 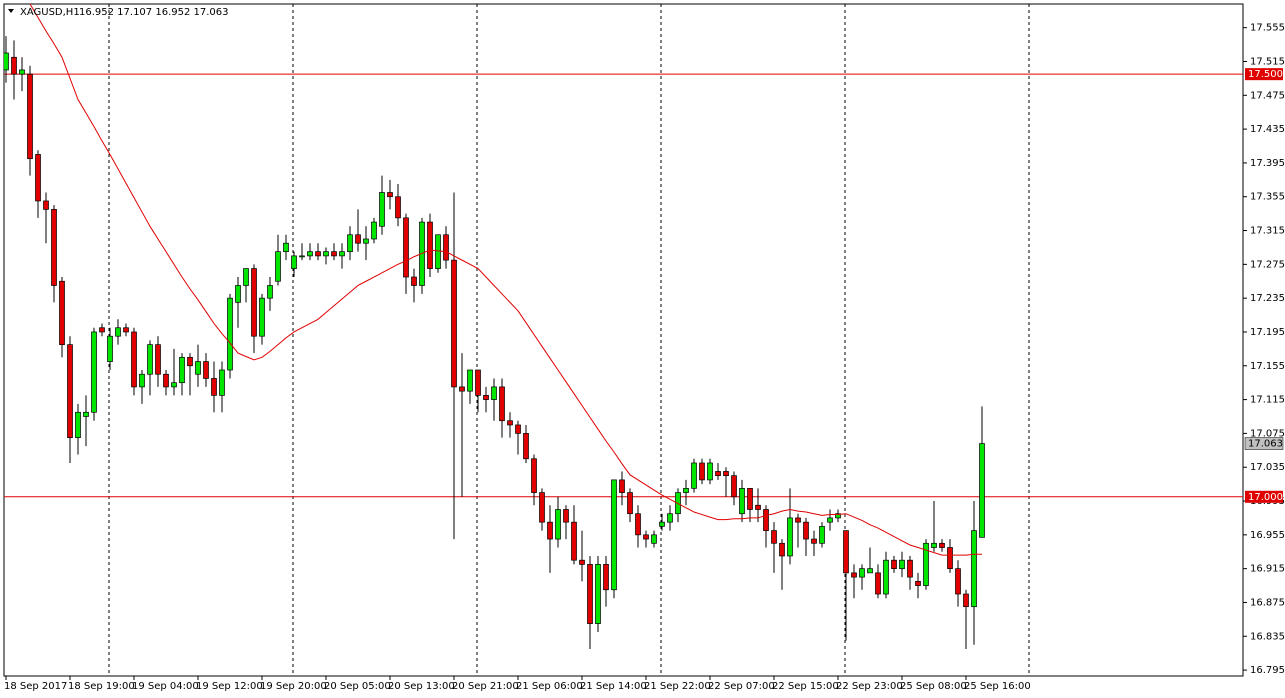 I want to click on y-tick-label: 16.955, so click(x=1267, y=535).